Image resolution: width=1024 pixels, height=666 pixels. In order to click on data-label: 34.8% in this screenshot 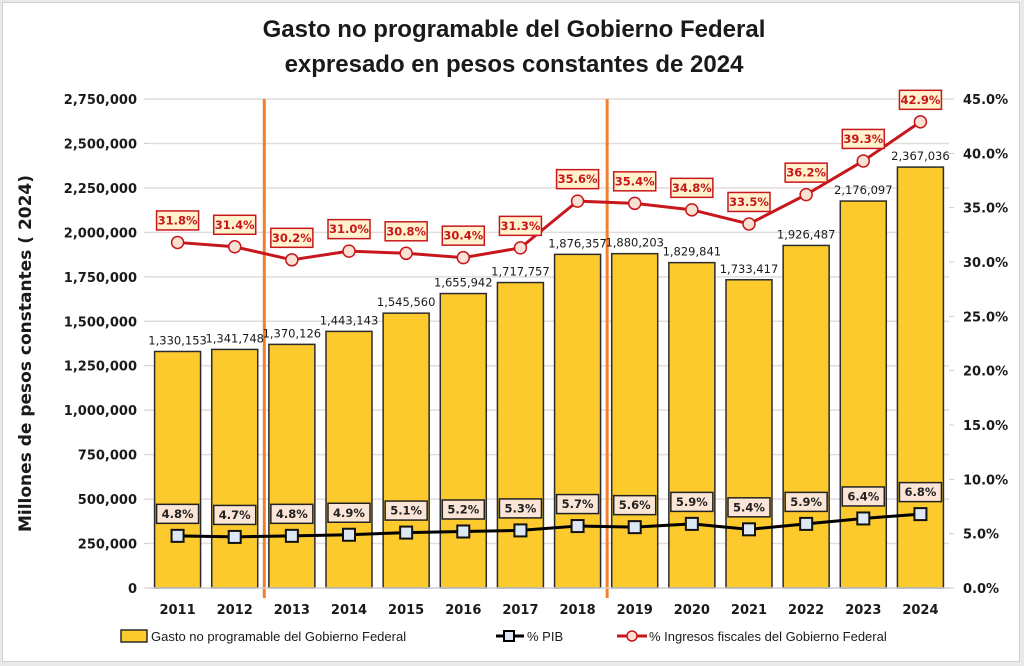, I will do `click(692, 188)`.